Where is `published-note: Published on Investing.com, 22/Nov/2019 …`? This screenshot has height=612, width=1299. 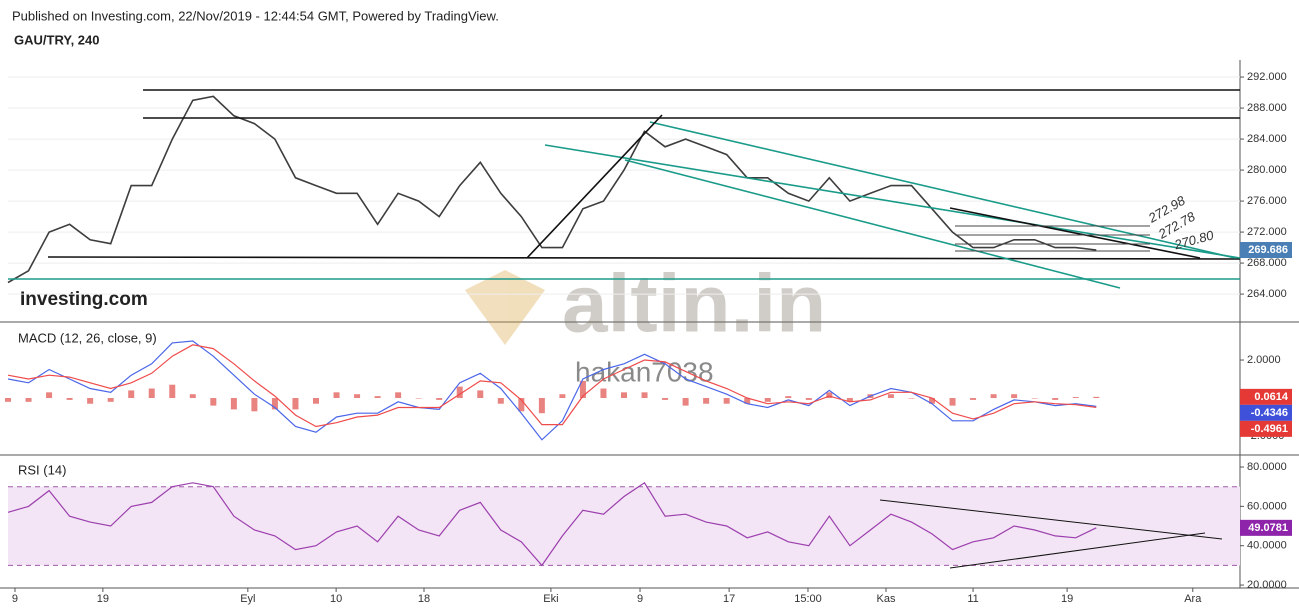
published-note: Published on Investing.com, 22/Nov/2019 … is located at coordinates (255, 15).